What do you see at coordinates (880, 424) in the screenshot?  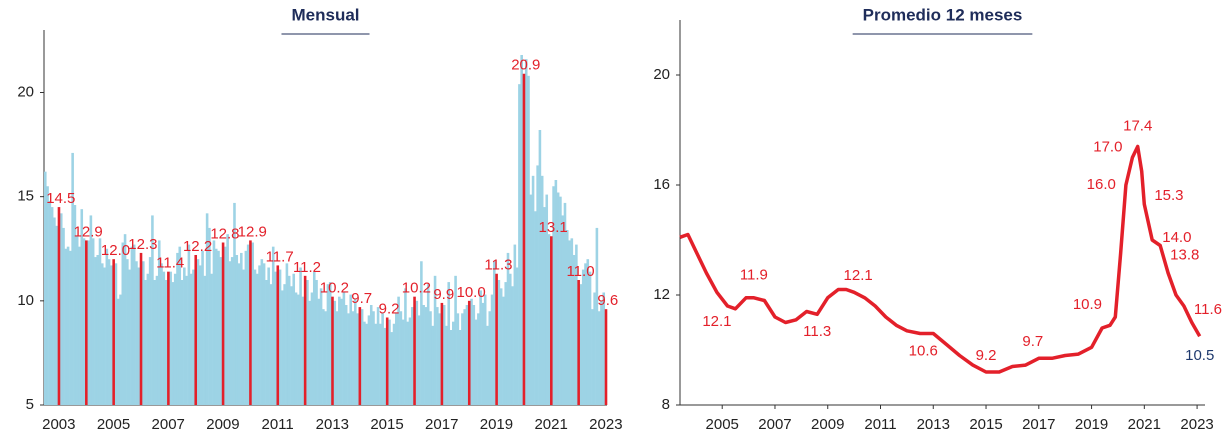 I see `x-tick-label: 2011` at bounding box center [880, 424].